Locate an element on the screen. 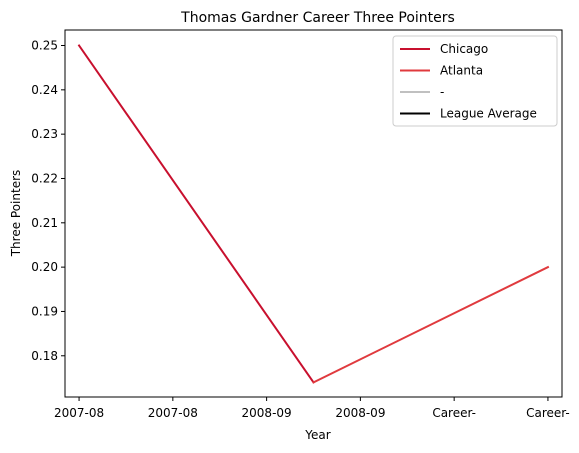 The height and width of the screenshot is (453, 579). y-tick-label: 0.22 is located at coordinates (44, 178).